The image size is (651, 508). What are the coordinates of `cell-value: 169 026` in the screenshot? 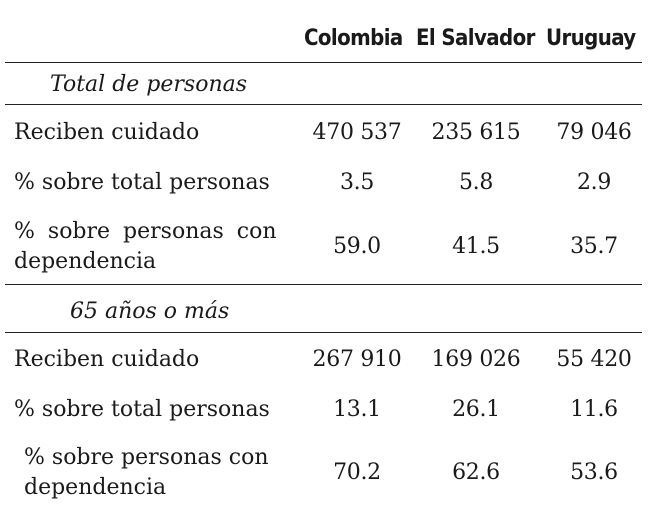 It's located at (476, 359).